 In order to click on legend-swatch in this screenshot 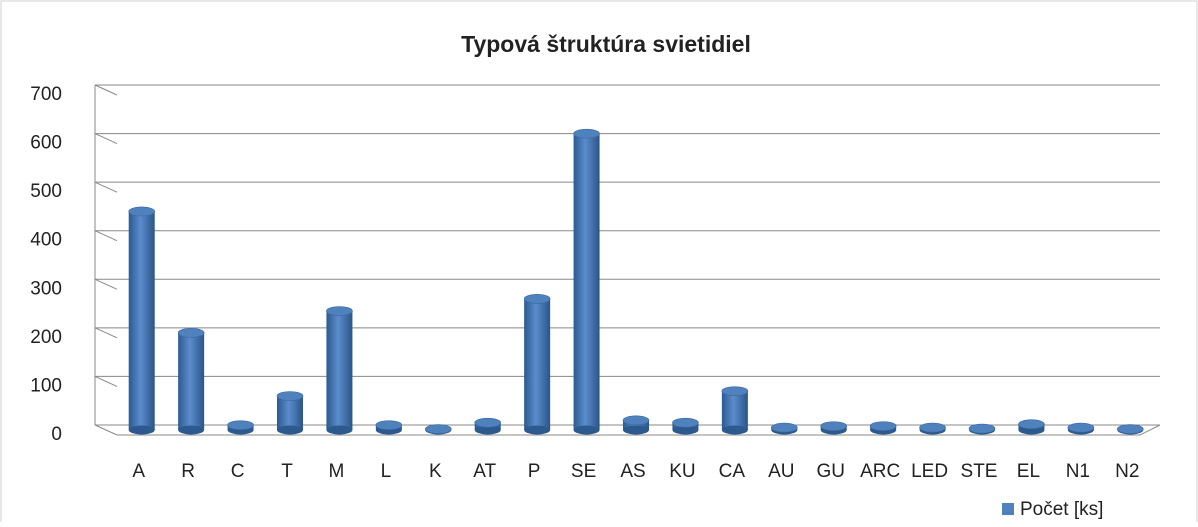, I will do `click(1008, 509)`.